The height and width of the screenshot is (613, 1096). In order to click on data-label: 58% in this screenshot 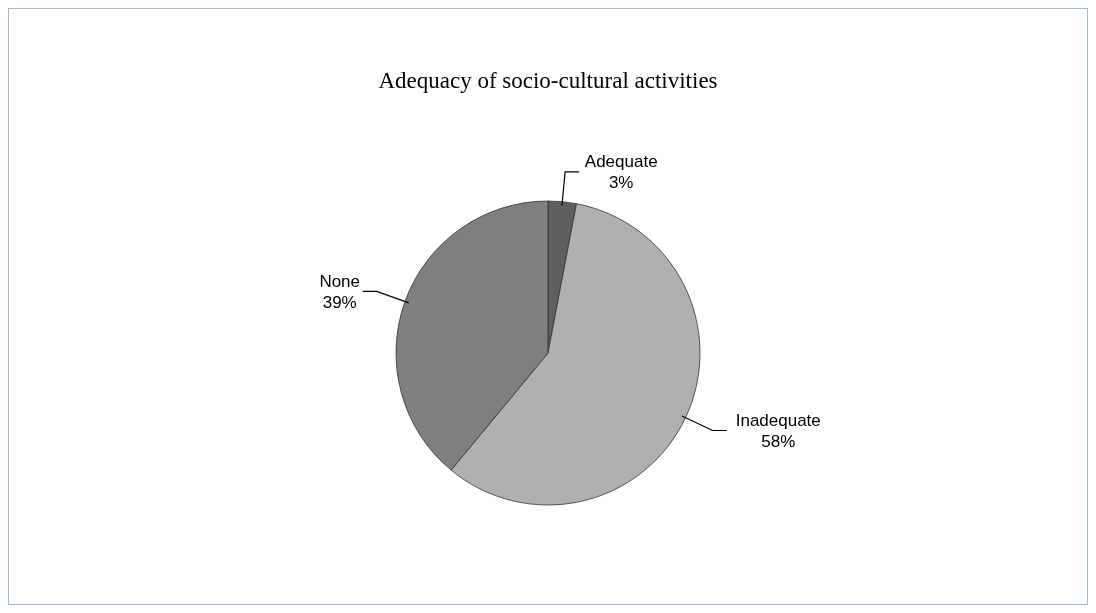, I will do `click(778, 442)`.